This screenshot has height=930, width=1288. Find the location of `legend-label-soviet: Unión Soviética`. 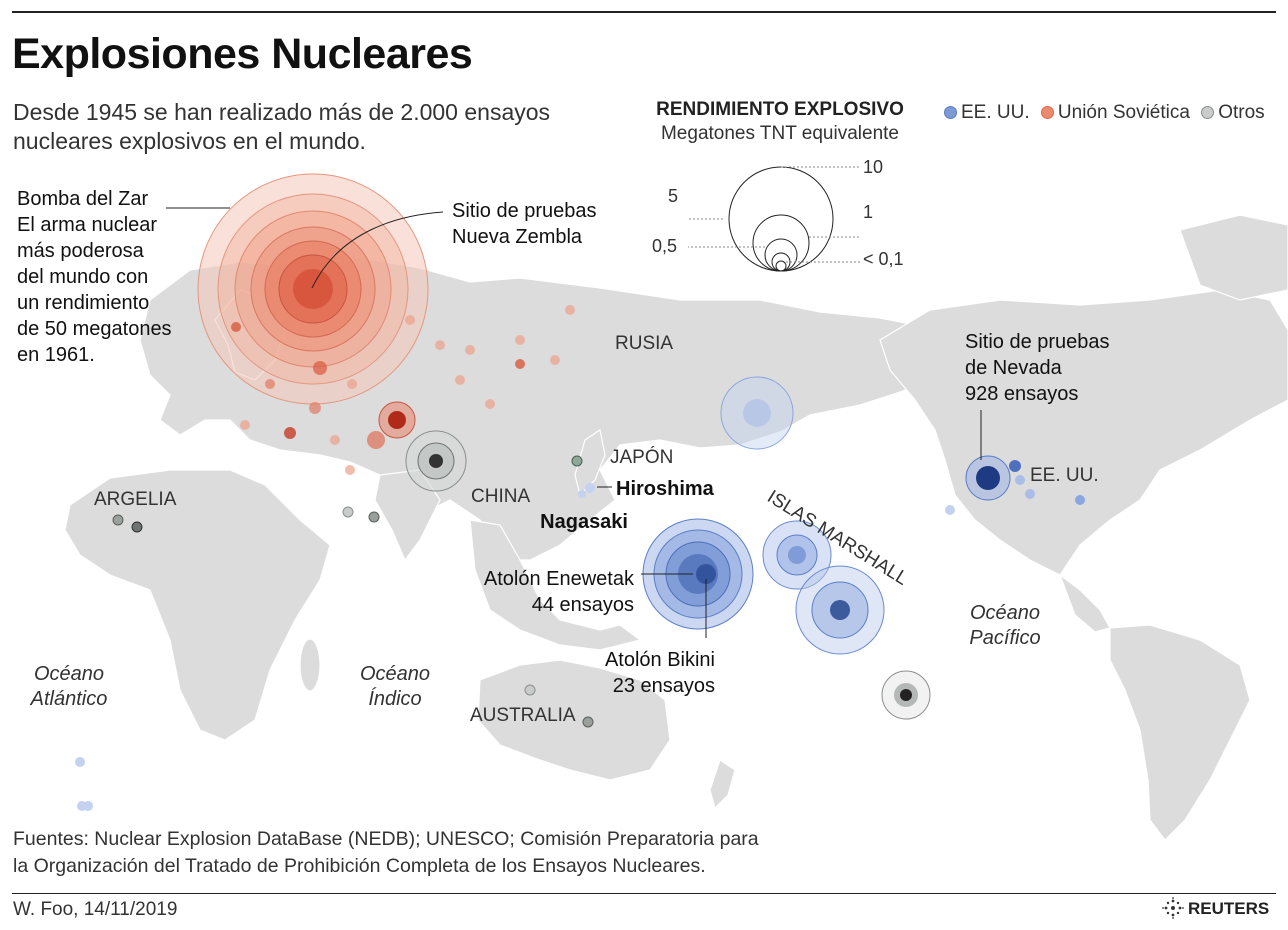

legend-label-soviet: Unión Soviética is located at coordinates (1123, 112).